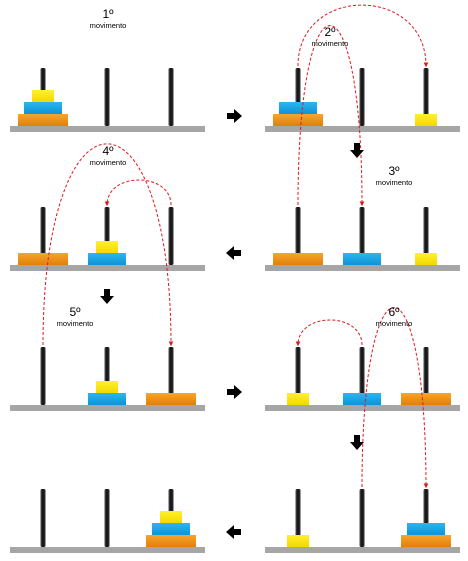 This screenshot has height=561, width=468. Describe the element at coordinates (75, 312) in the screenshot. I see `move-number: 5º` at that location.